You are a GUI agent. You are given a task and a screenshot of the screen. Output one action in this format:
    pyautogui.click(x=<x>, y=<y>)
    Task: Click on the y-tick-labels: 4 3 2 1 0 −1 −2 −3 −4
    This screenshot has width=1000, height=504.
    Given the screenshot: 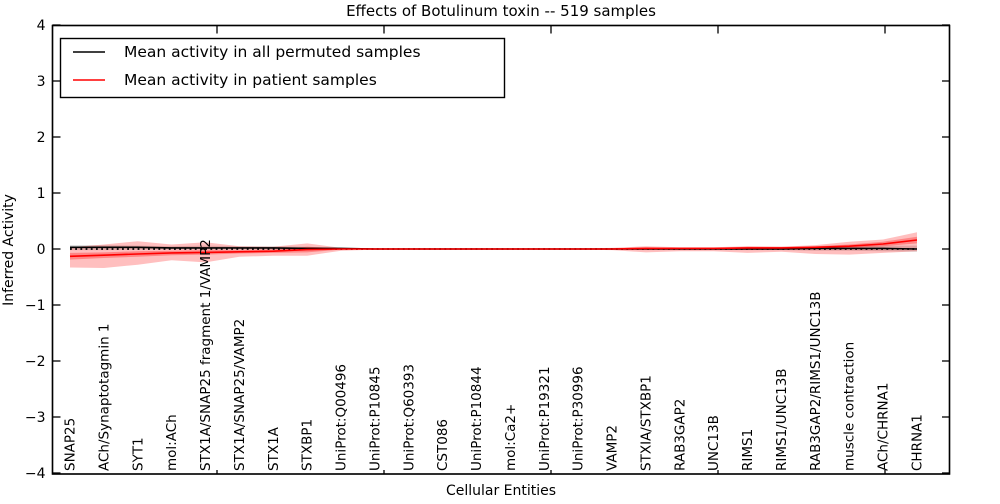 What is the action you would take?
    pyautogui.click(x=35, y=250)
    